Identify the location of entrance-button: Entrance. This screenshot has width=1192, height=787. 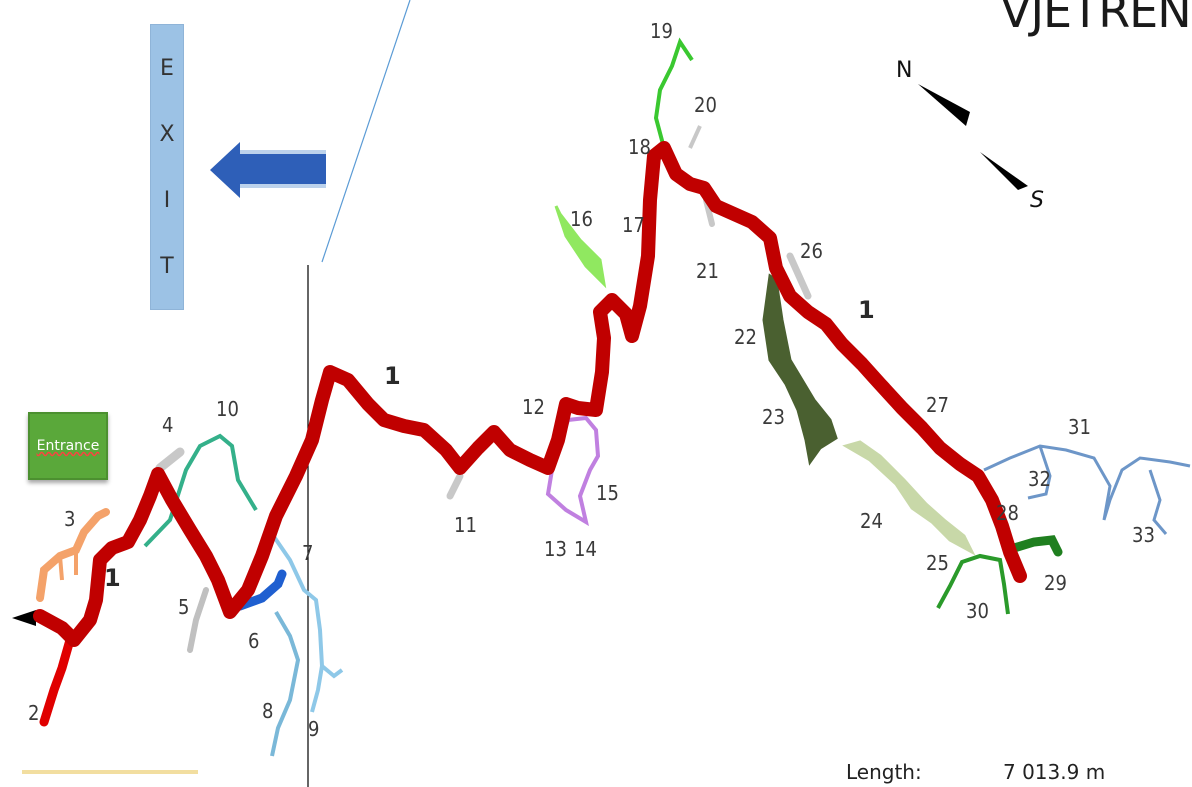
(68, 446).